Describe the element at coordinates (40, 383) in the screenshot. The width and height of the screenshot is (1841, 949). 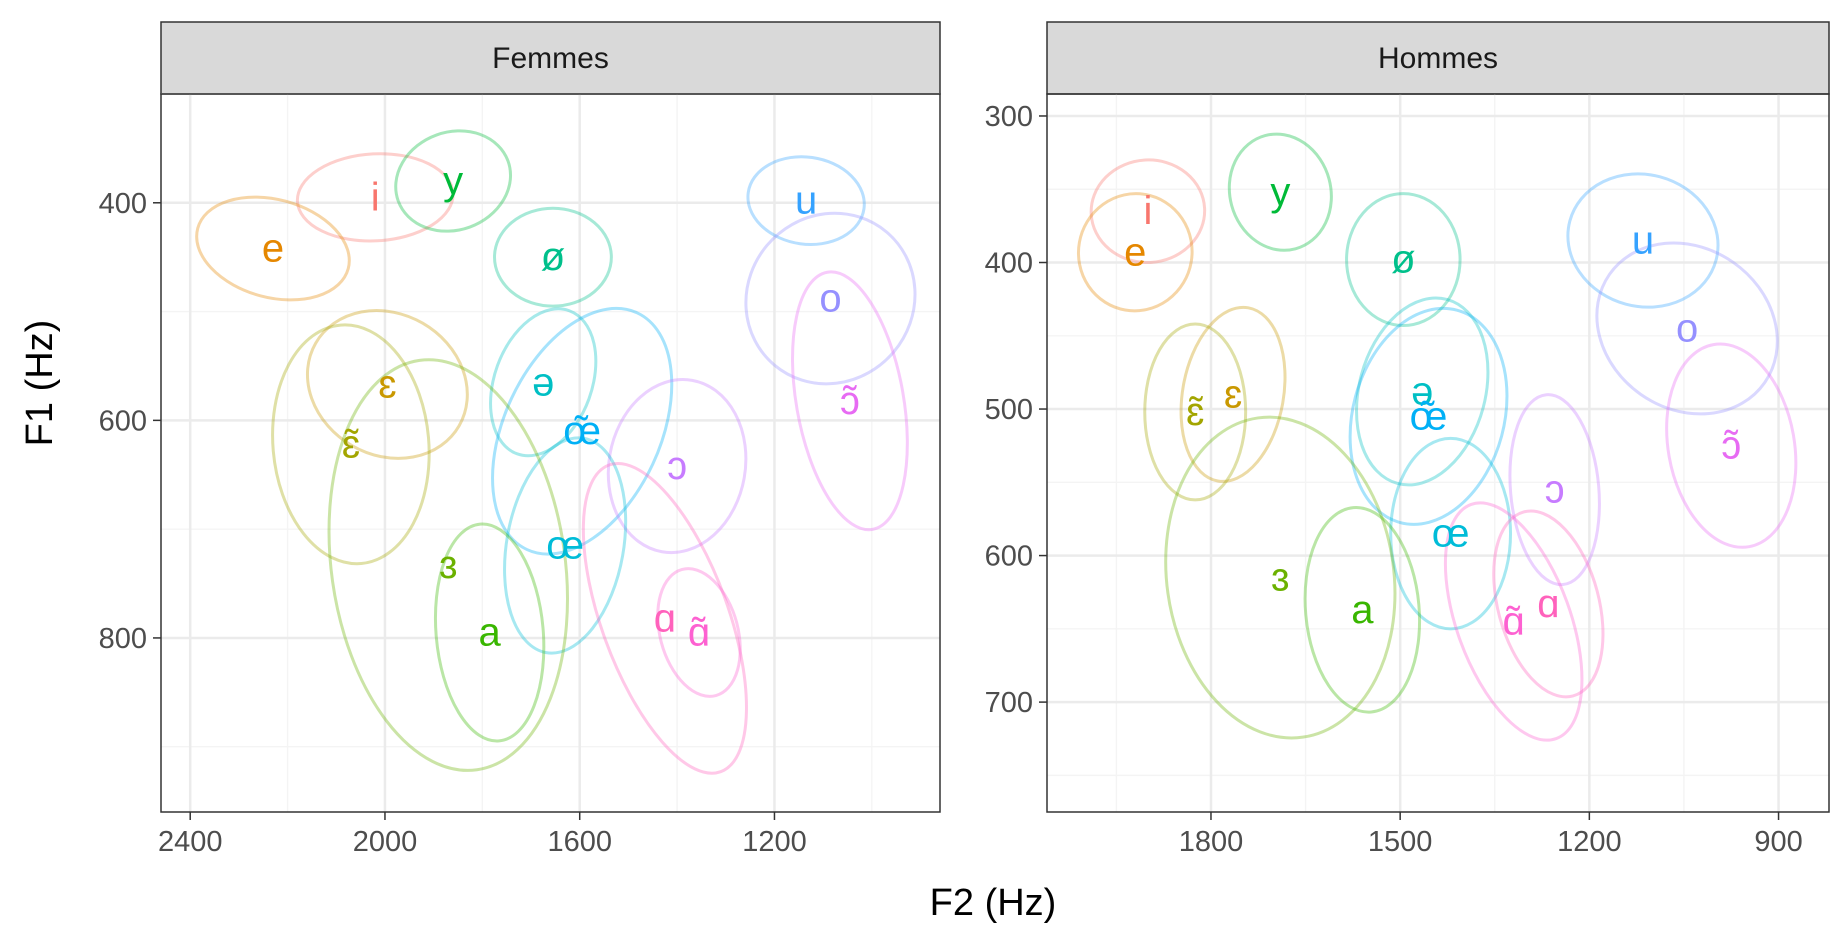
I see `y-axis-title: F1 (Hz)` at that location.